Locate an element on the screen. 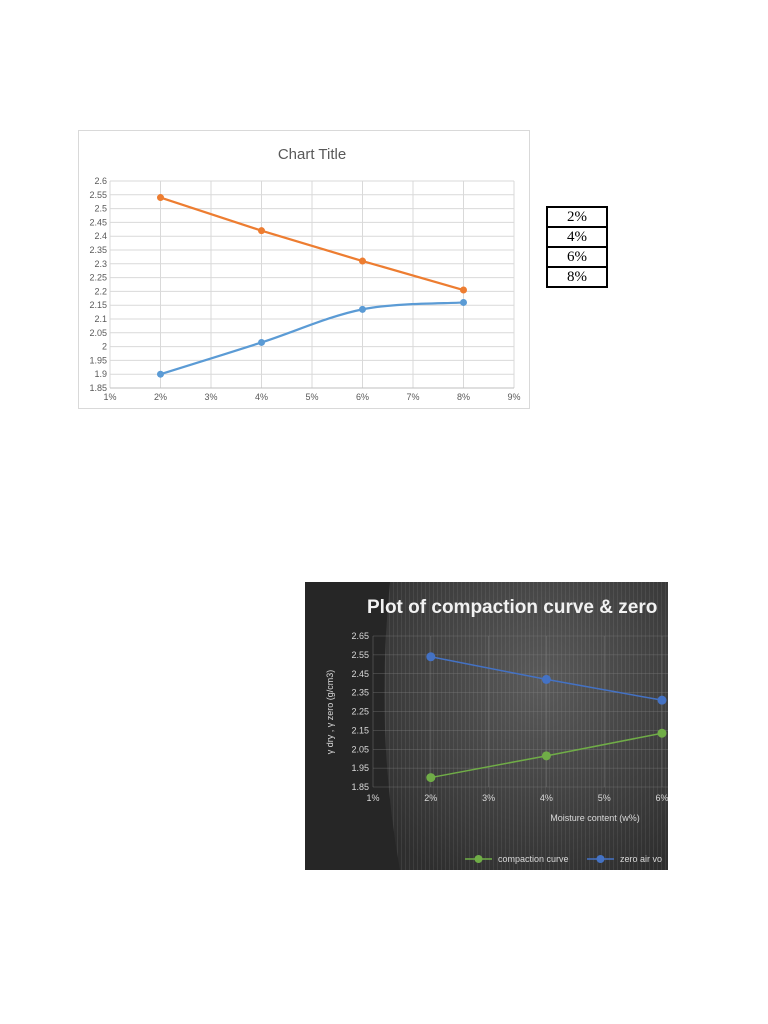 The width and height of the screenshot is (768, 1024). table-row: 2% is located at coordinates (577, 217).